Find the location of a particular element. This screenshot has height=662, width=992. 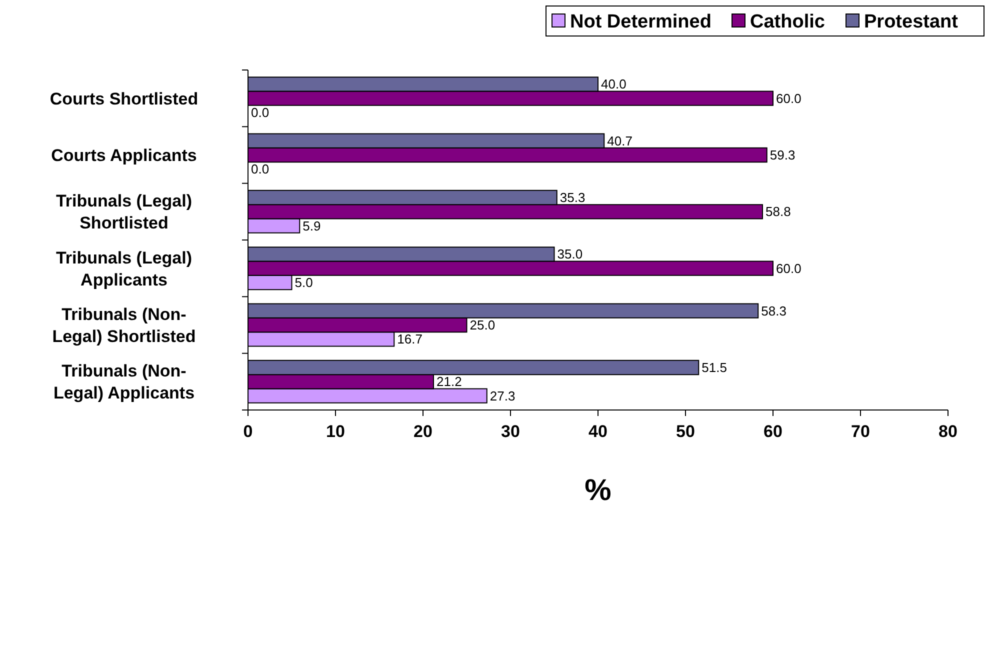

x-tick-label: 30 is located at coordinates (510, 431).